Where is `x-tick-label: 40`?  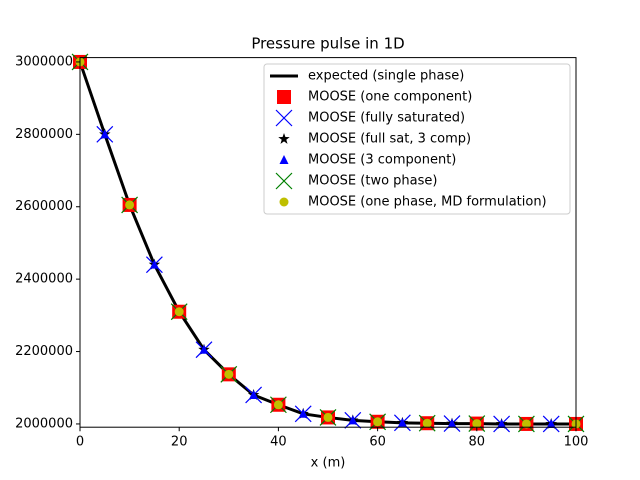
x-tick-label: 40 is located at coordinates (278, 442).